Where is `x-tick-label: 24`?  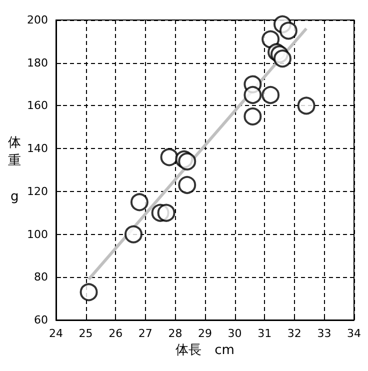 x-tick-label: 24 is located at coordinates (56, 333).